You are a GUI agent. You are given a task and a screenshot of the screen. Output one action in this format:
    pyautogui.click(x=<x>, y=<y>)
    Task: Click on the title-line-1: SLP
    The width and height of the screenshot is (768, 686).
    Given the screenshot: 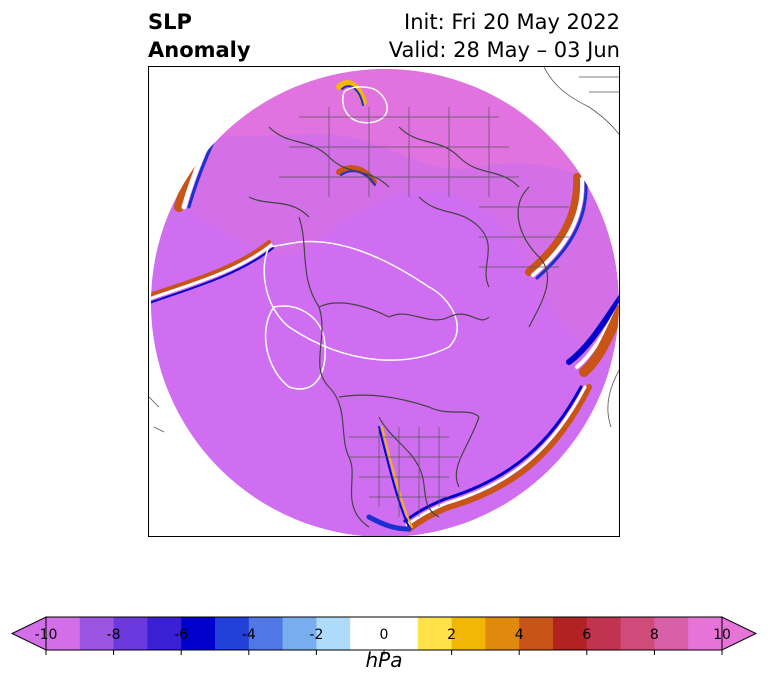 What is the action you would take?
    pyautogui.click(x=170, y=22)
    